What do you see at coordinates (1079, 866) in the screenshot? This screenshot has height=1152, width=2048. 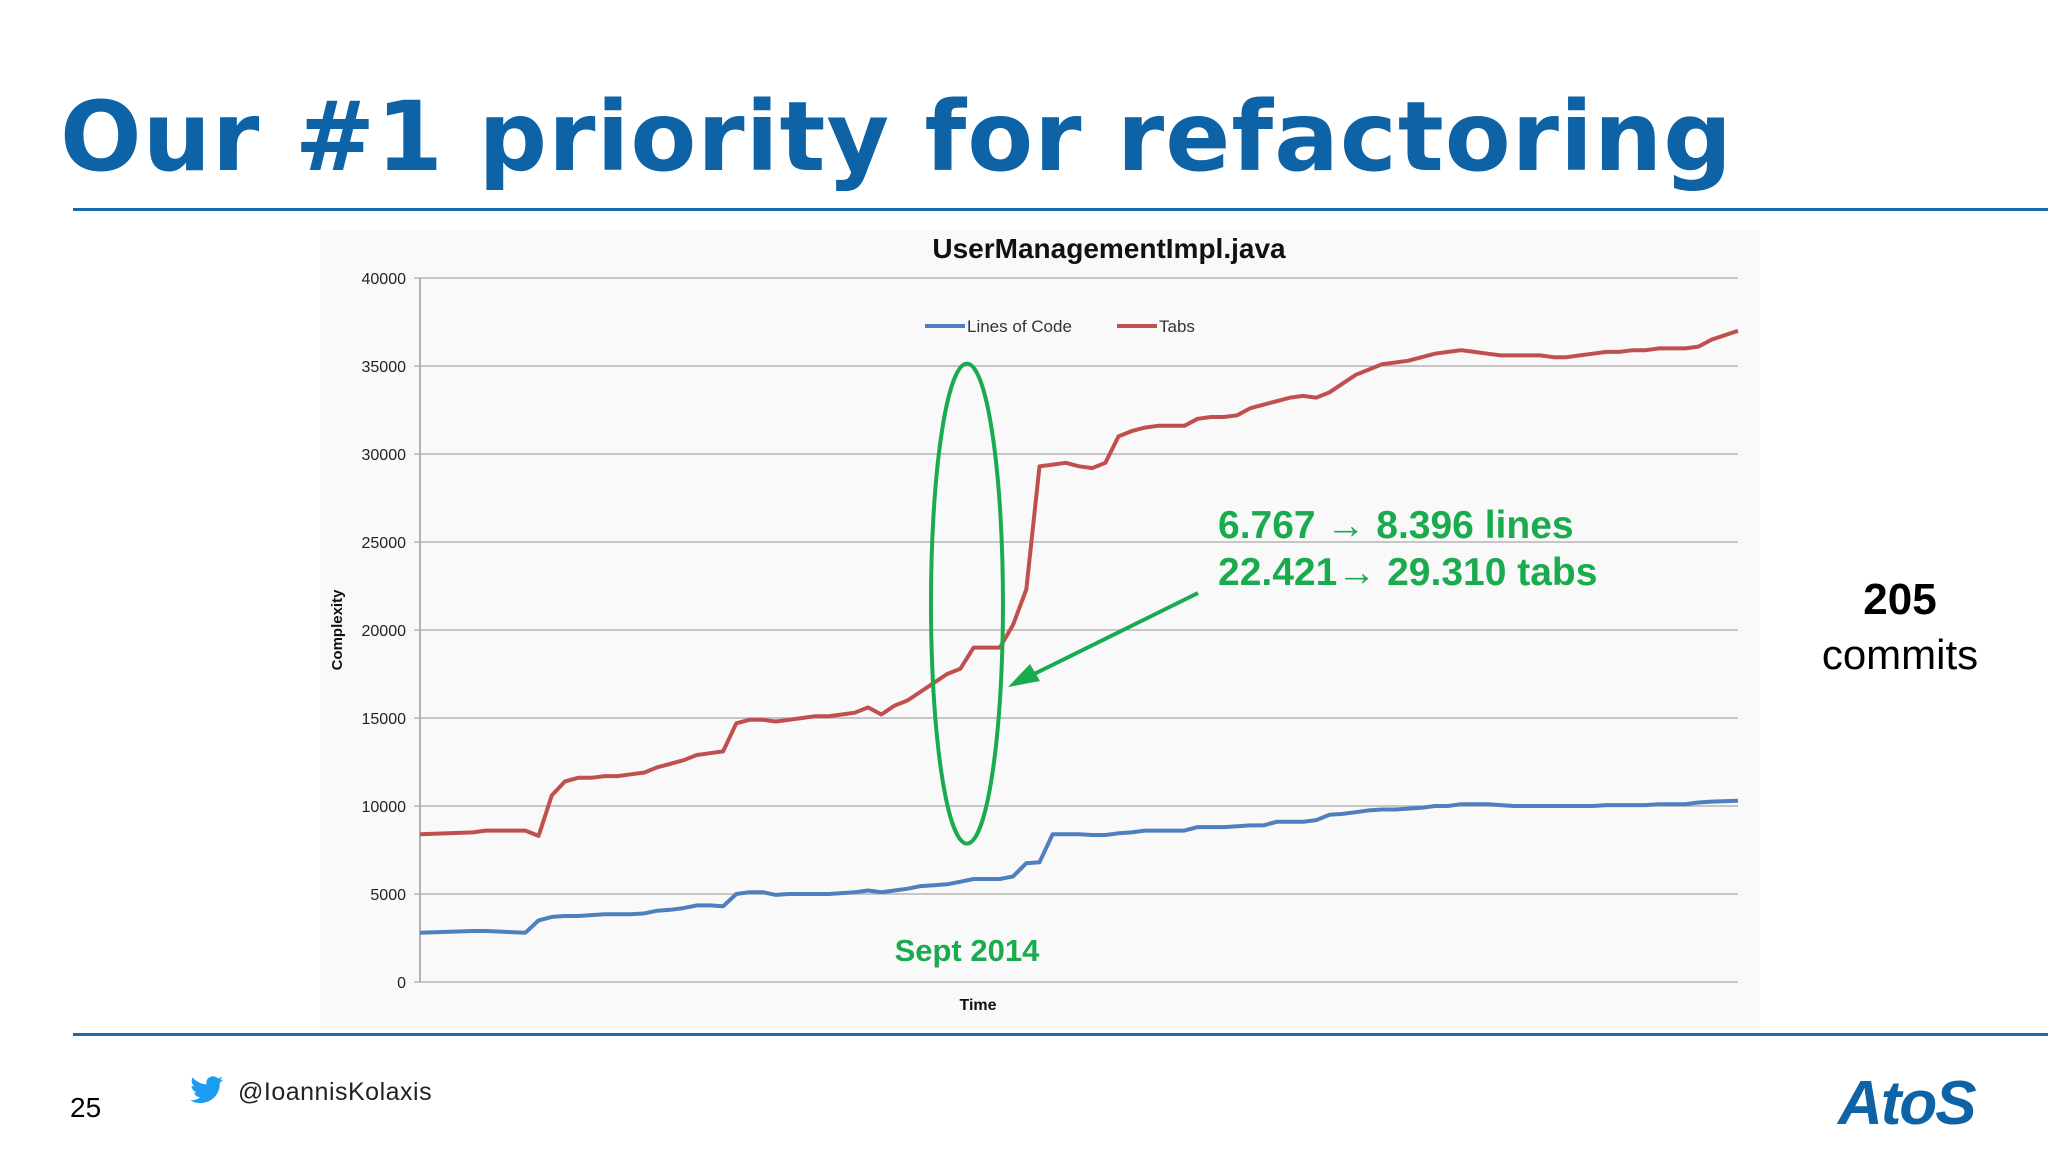 I see `series-line-lines-of-code` at bounding box center [1079, 866].